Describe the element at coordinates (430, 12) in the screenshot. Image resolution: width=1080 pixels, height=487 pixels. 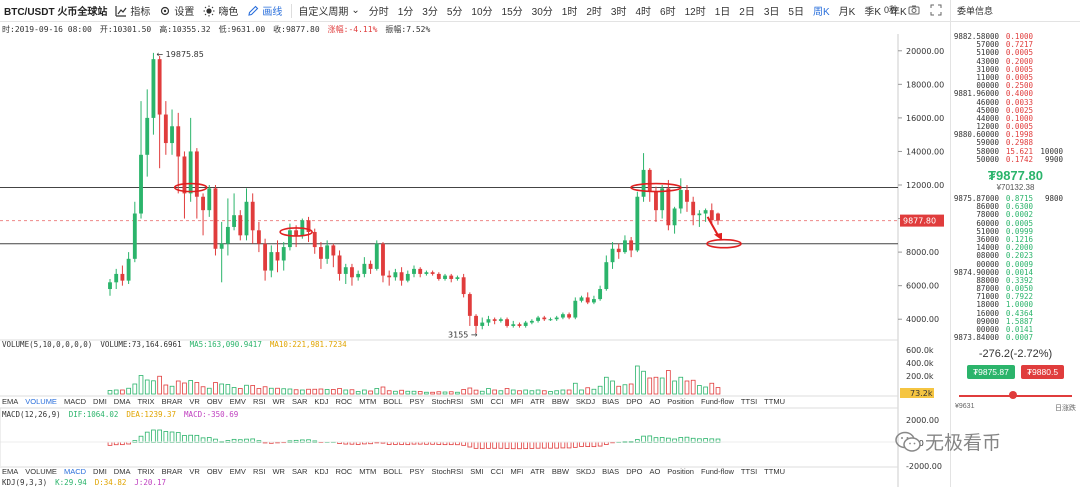
I see `period-2: 3分` at that location.